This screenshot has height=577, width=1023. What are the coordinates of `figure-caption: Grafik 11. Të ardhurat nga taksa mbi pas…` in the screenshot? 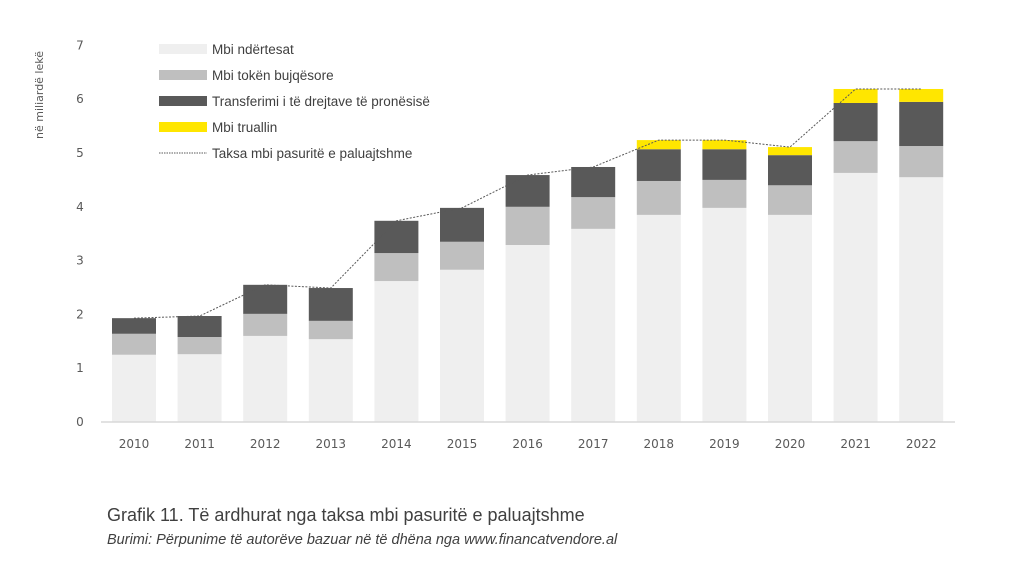 It's located at (346, 515).